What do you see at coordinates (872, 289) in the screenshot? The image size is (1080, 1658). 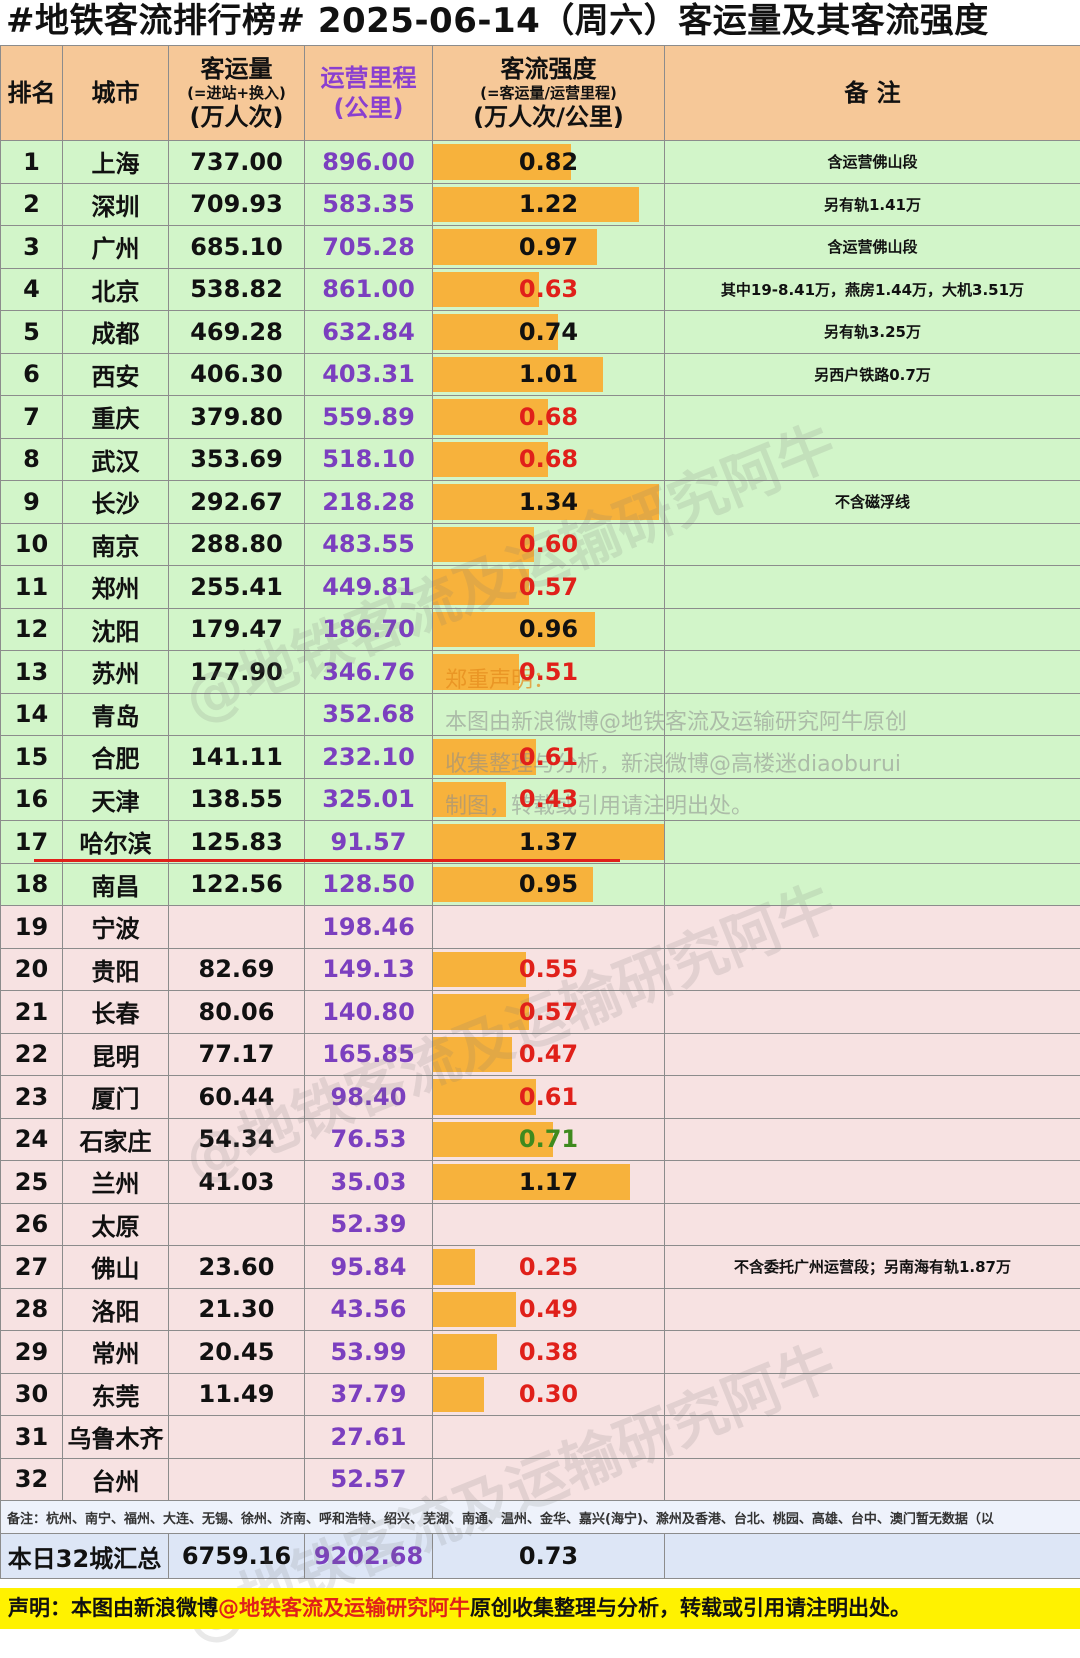 I see `note-cell: 其中19-8.41万，燕房1.44万，大机3.51万` at bounding box center [872, 289].